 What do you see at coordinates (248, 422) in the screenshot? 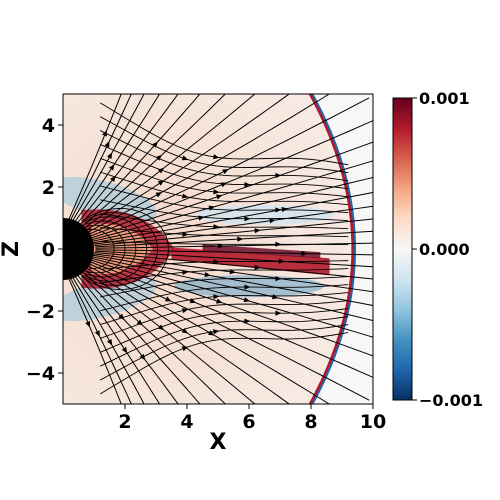
I see `x-tick-label: 6` at bounding box center [248, 422].